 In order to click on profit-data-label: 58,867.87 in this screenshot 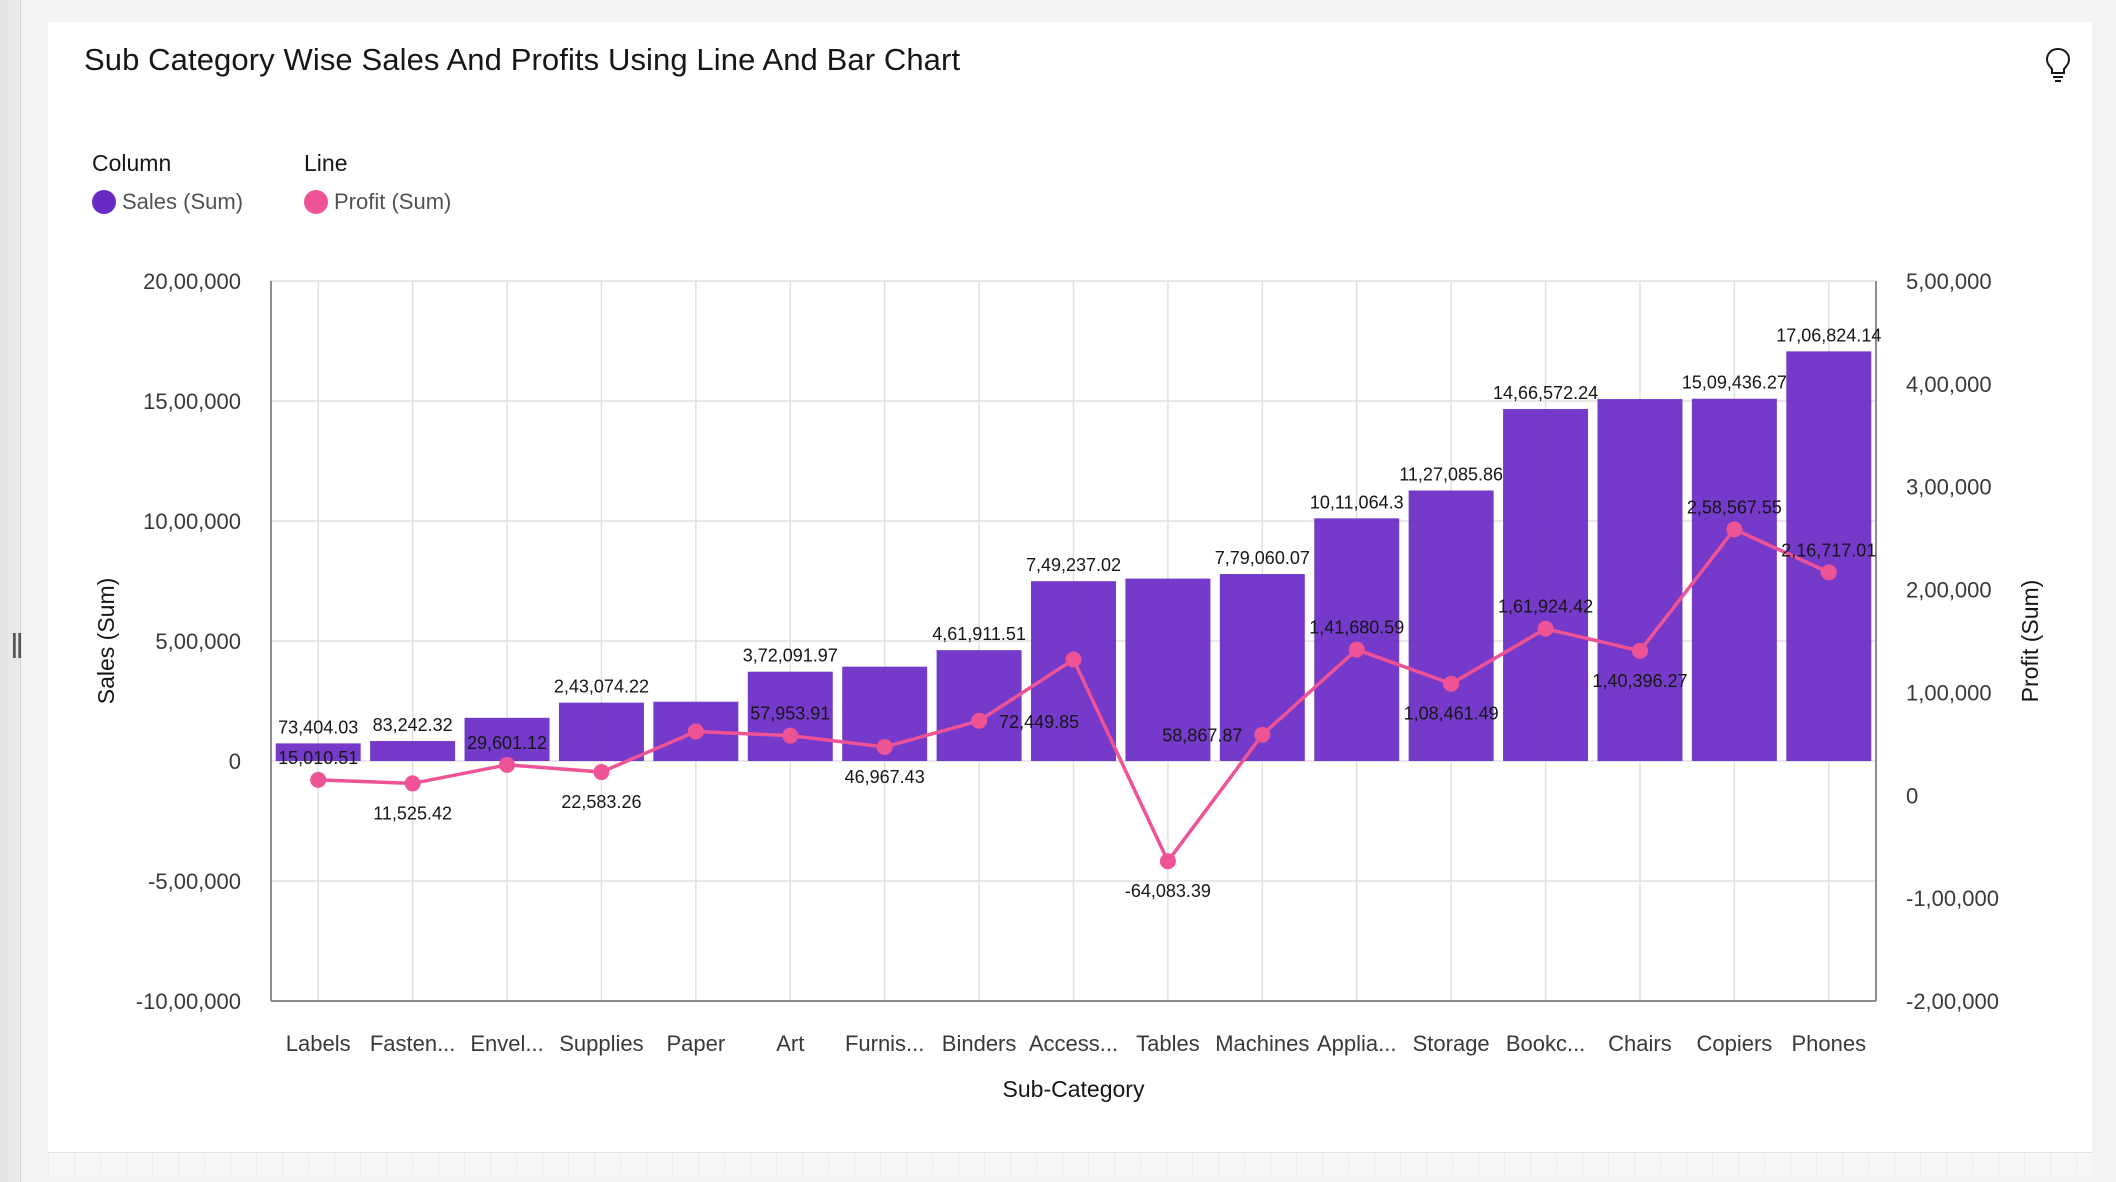, I will do `click(1202, 736)`.